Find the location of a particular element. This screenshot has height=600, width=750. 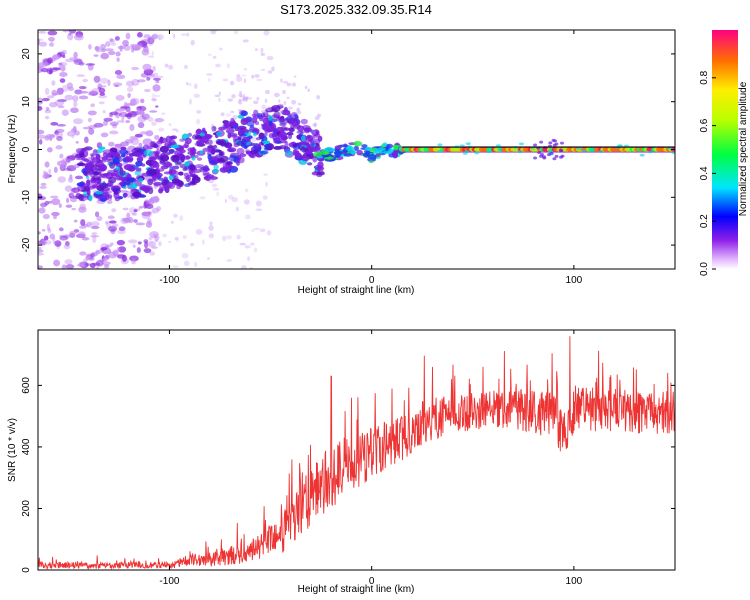

spectrogram-xlabel: Height of straight line (km) is located at coordinates (356, 290).